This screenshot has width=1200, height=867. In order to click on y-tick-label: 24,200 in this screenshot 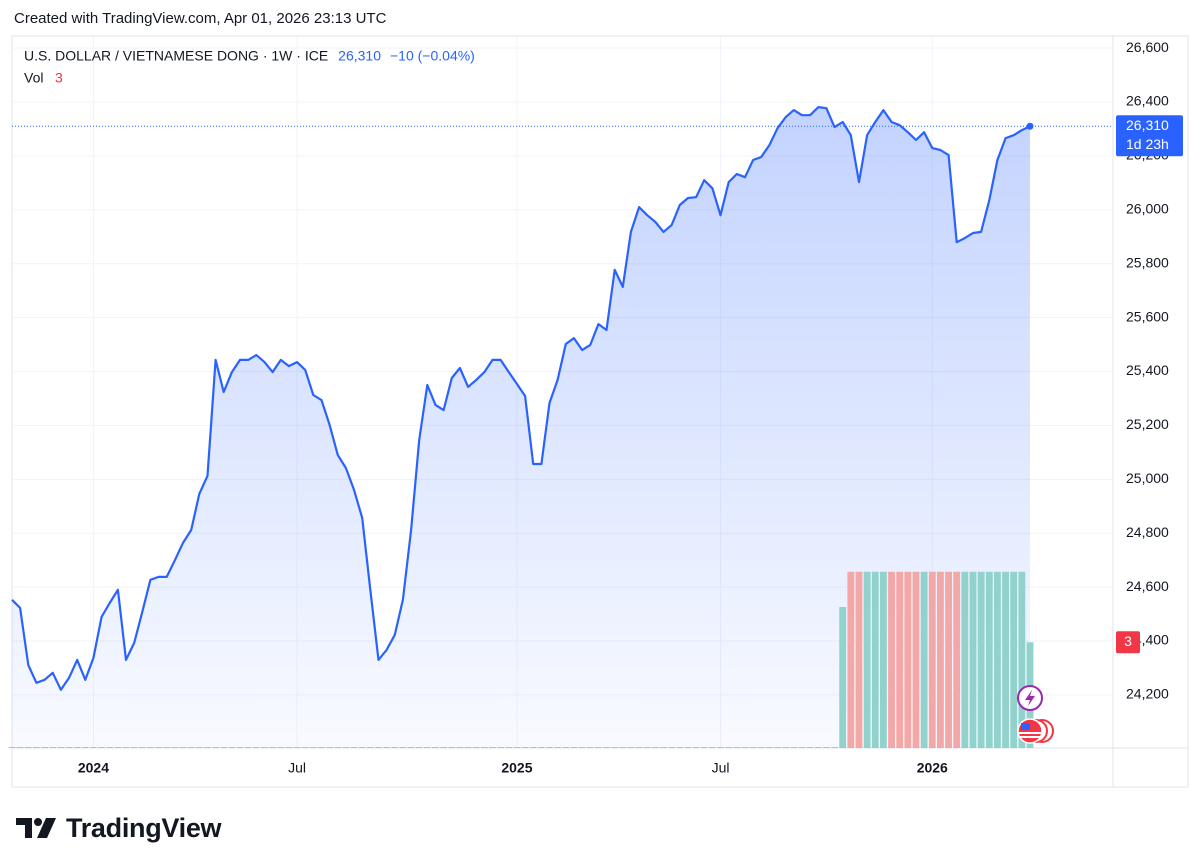, I will do `click(1147, 694)`.